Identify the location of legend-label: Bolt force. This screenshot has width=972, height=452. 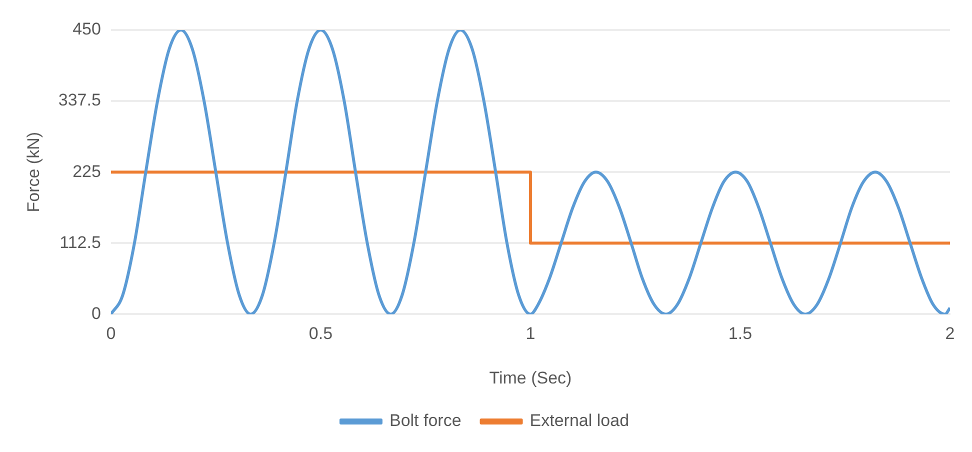
(425, 420).